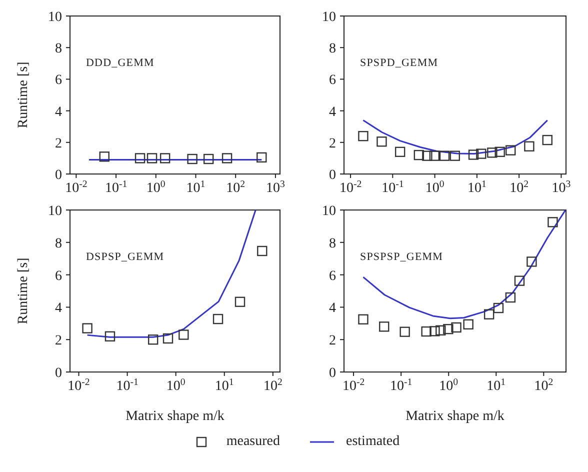  I want to click on text: DSPSP_GEMM, so click(125, 257).